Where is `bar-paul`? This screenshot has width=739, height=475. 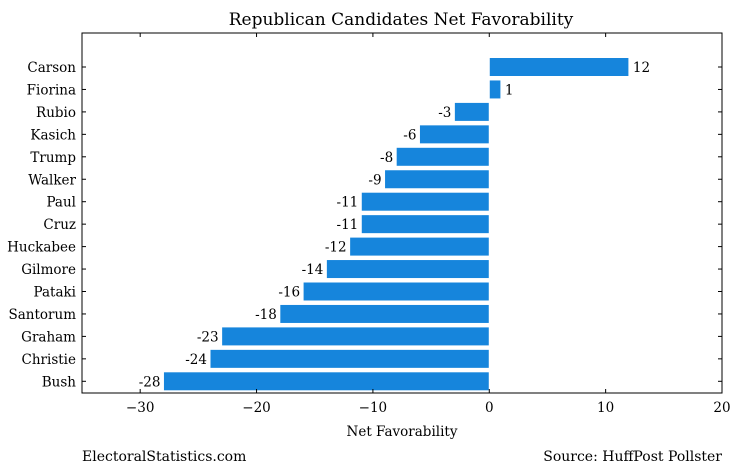
bar-paul is located at coordinates (425, 201).